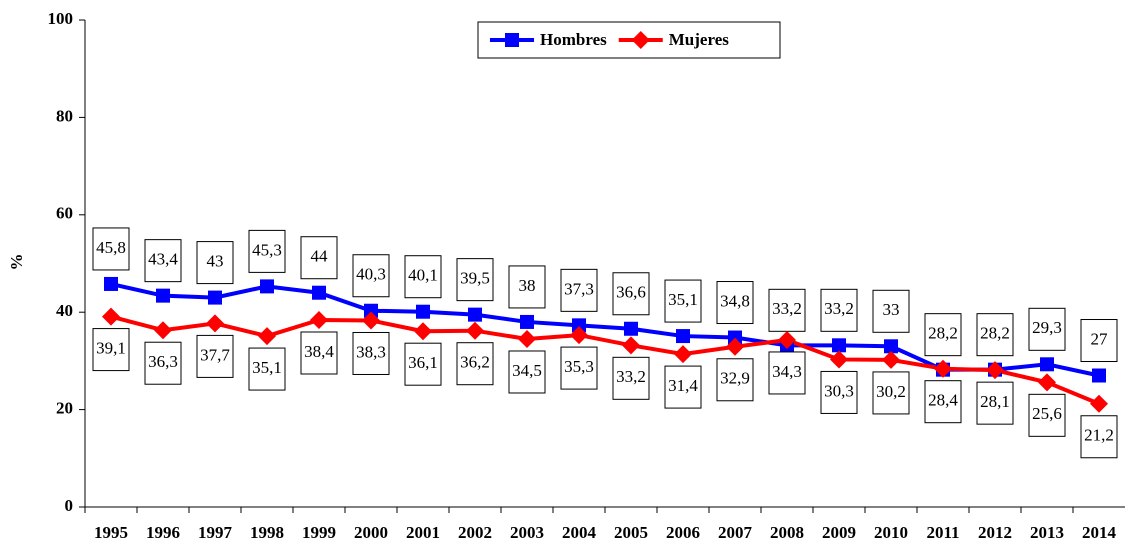 This screenshot has height=548, width=1145. What do you see at coordinates (891, 532) in the screenshot?
I see `x-tick-label: 2010` at bounding box center [891, 532].